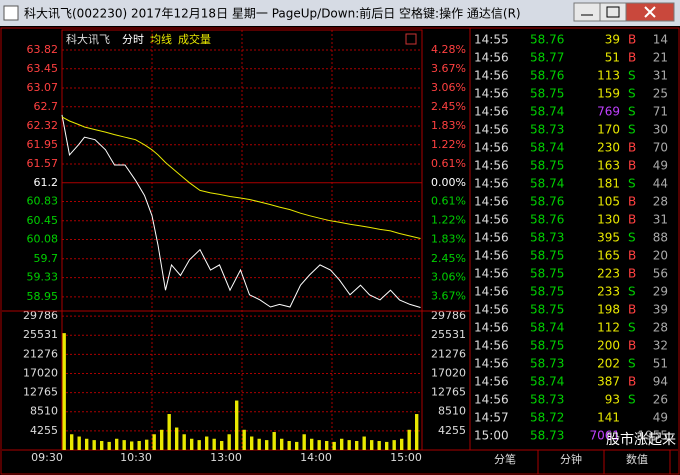  Describe the element at coordinates (660, 292) in the screenshot. I see `trade-count: 29` at that location.